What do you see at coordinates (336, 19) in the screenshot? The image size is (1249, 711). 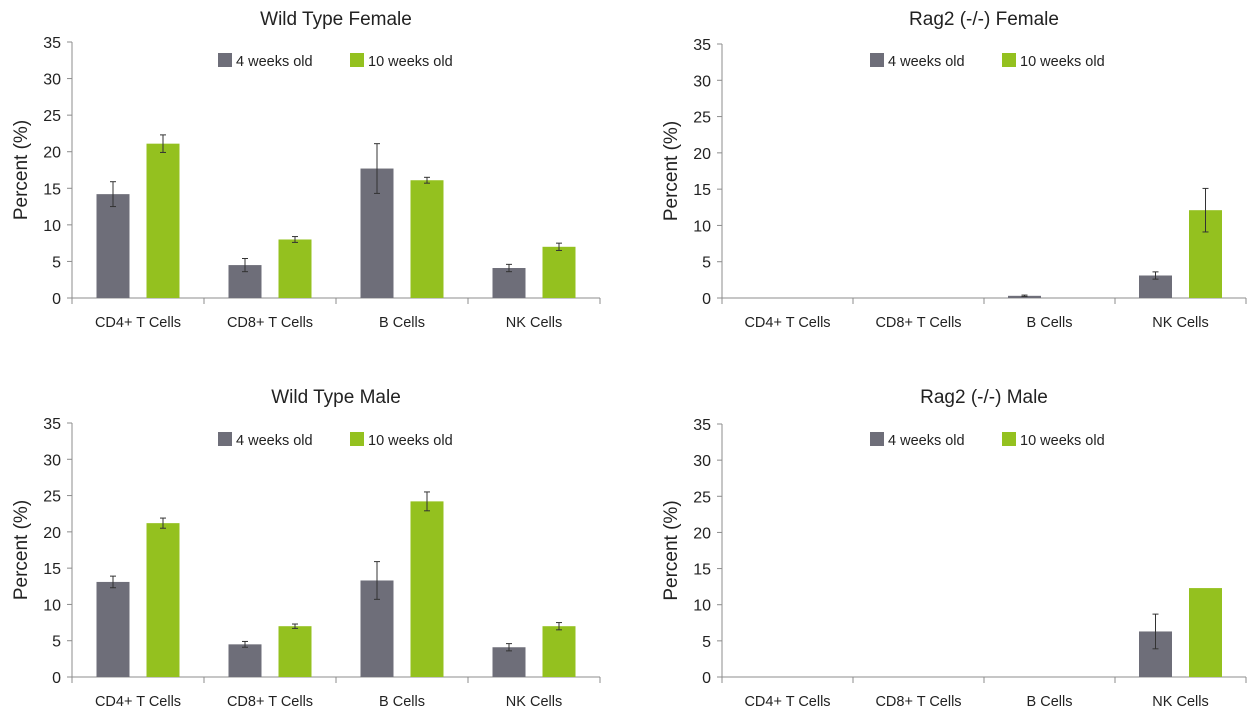 I see `chart-title: Wild Type Female` at bounding box center [336, 19].